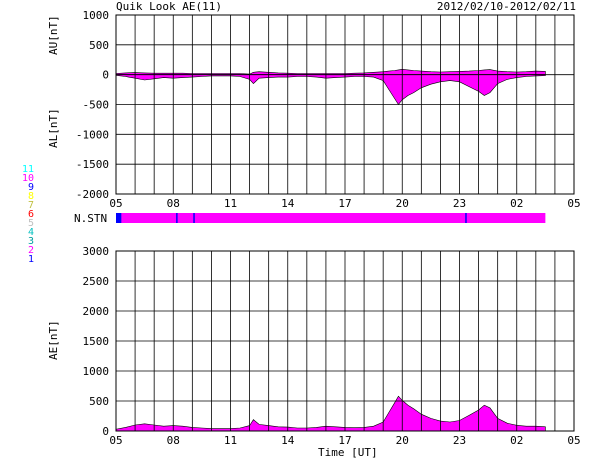 This screenshot has width=590, height=460. What do you see at coordinates (169, 6) in the screenshot?
I see `chart-title: Quik Look AE(11)` at bounding box center [169, 6].